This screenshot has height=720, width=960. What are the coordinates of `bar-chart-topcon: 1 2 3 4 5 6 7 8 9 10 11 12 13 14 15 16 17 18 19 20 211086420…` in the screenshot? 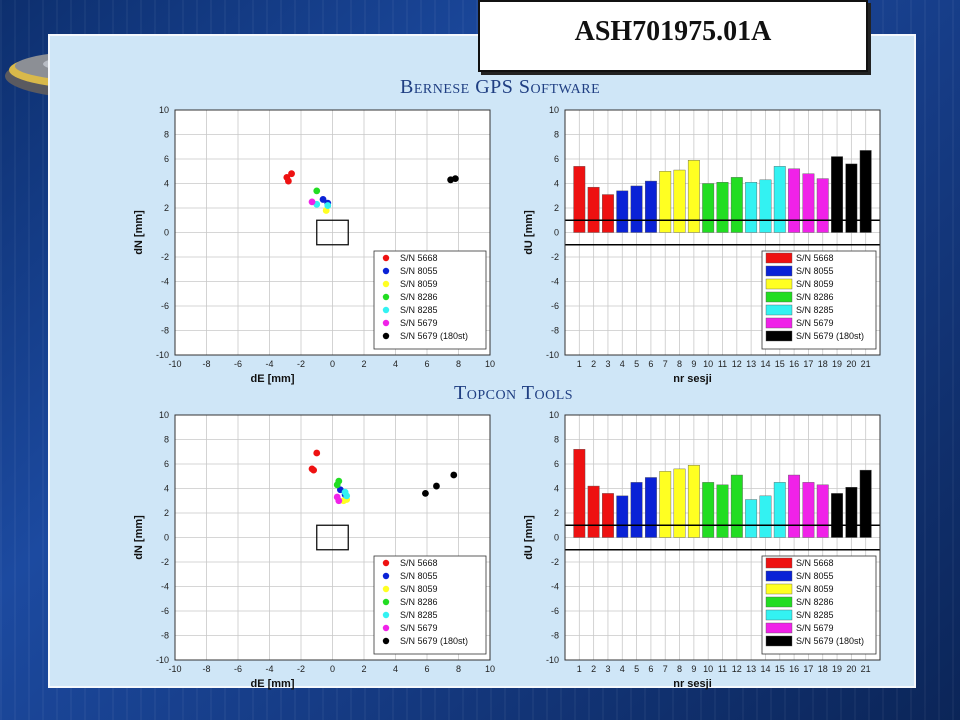 It's located at (702, 550).